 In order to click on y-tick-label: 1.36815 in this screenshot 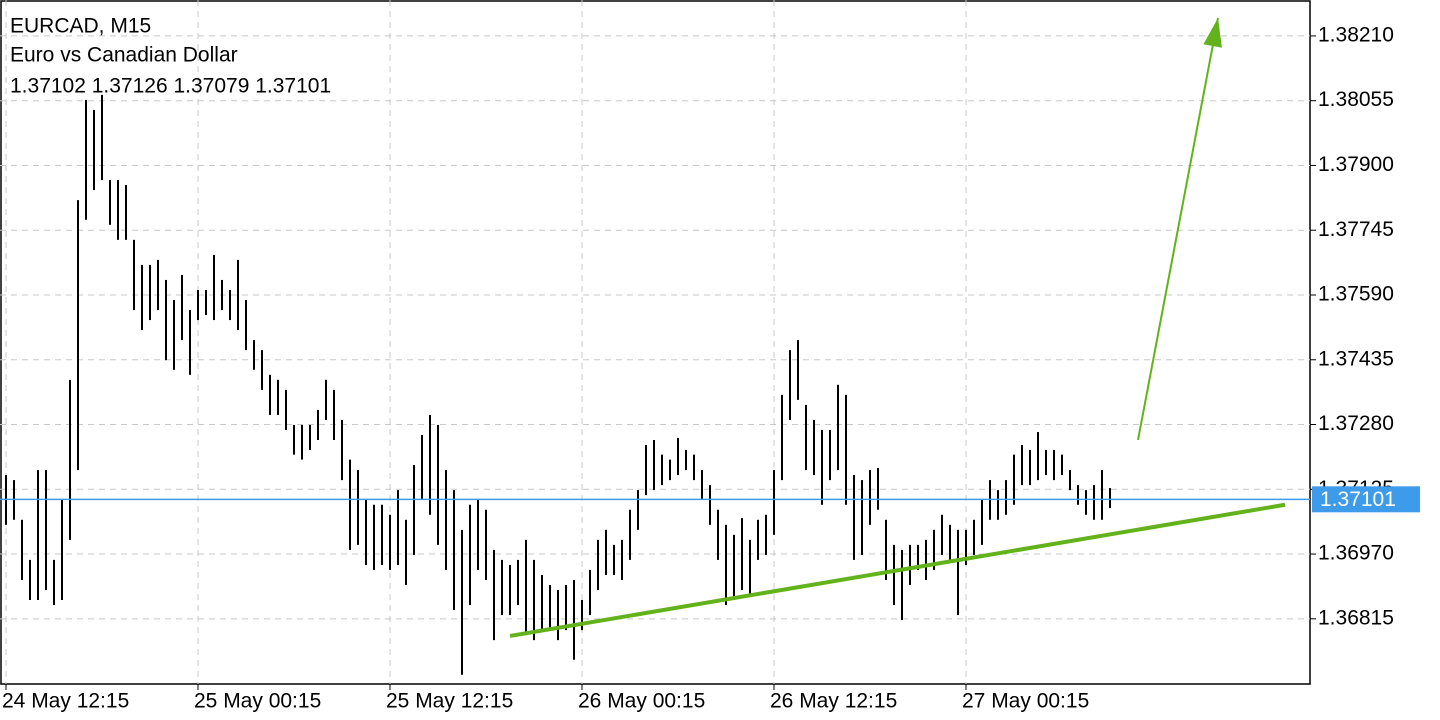, I will do `click(1356, 617)`.